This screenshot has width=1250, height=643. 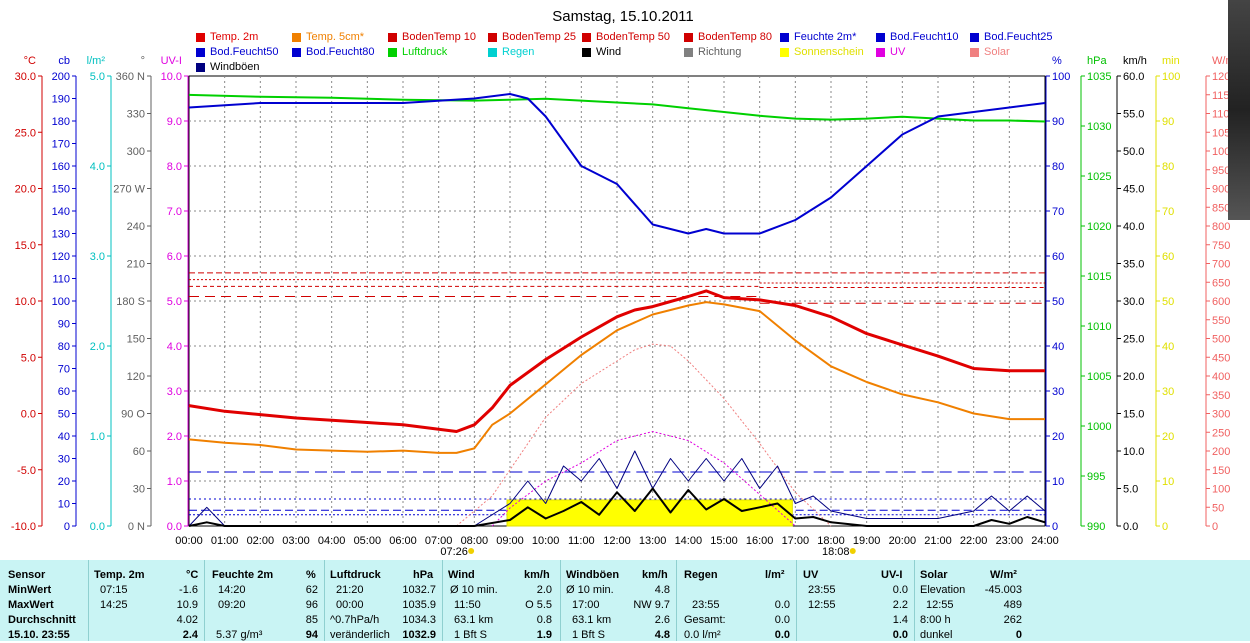 What do you see at coordinates (831, 541) in the screenshot?
I see `x-tick-label: 18:00` at bounding box center [831, 541].